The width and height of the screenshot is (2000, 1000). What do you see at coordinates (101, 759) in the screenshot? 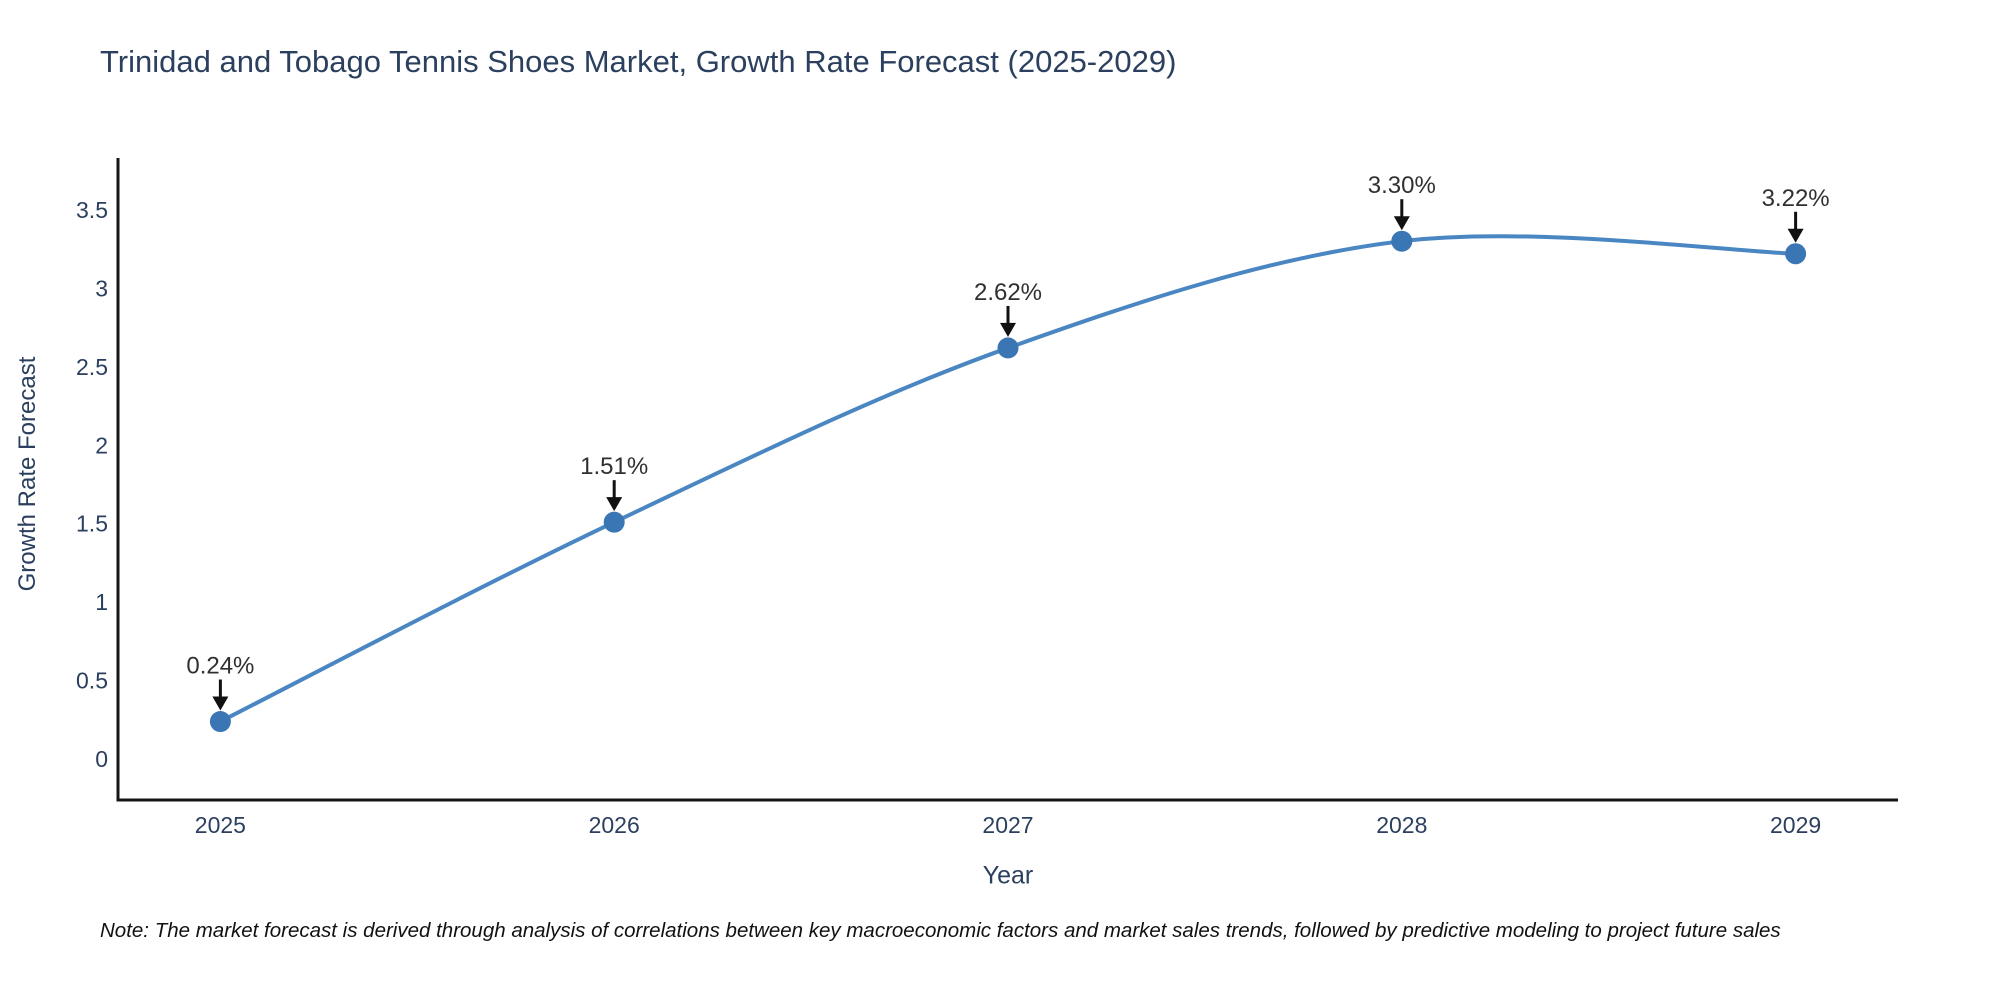
I see `y-tick-label: 0` at bounding box center [101, 759].